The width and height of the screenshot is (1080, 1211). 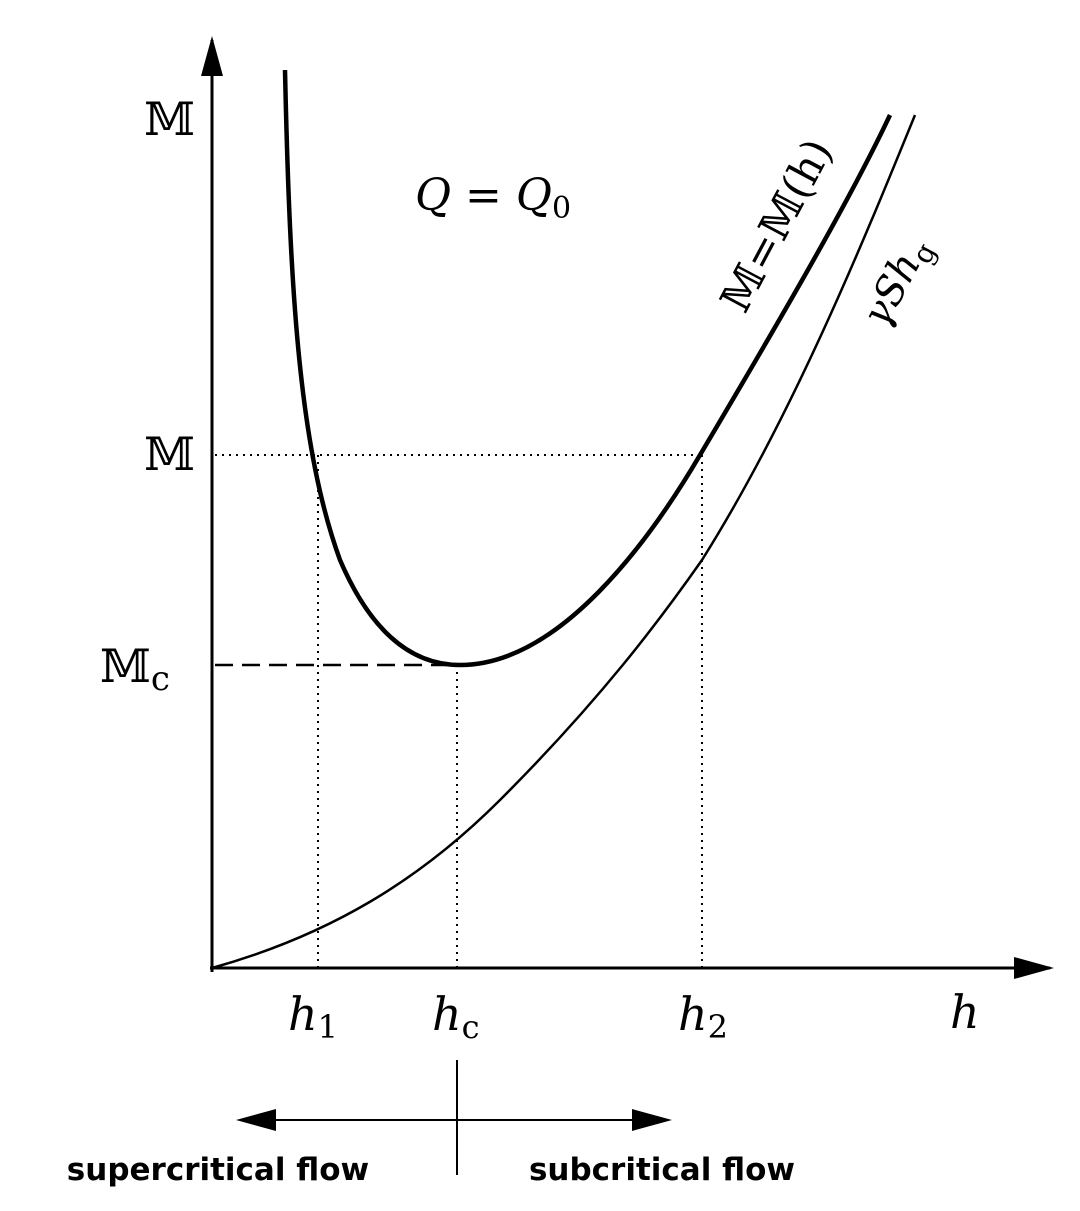 I want to click on x-label-sub: 2, so click(x=718, y=1027).